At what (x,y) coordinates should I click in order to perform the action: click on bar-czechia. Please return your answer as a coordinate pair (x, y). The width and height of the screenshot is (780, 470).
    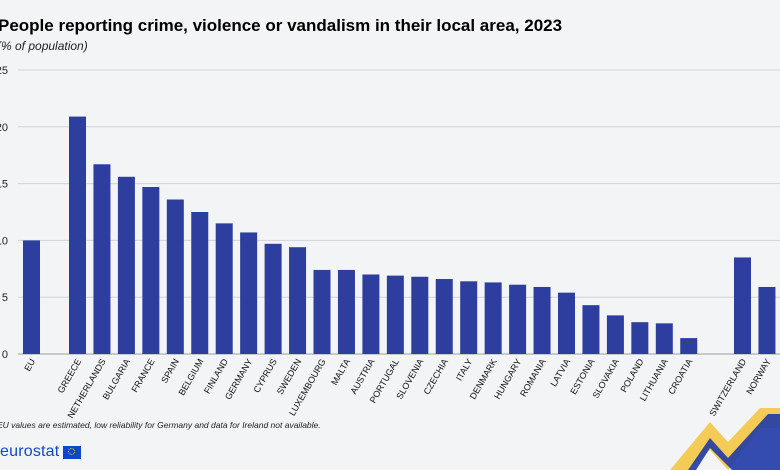
    Looking at the image, I should click on (444, 316).